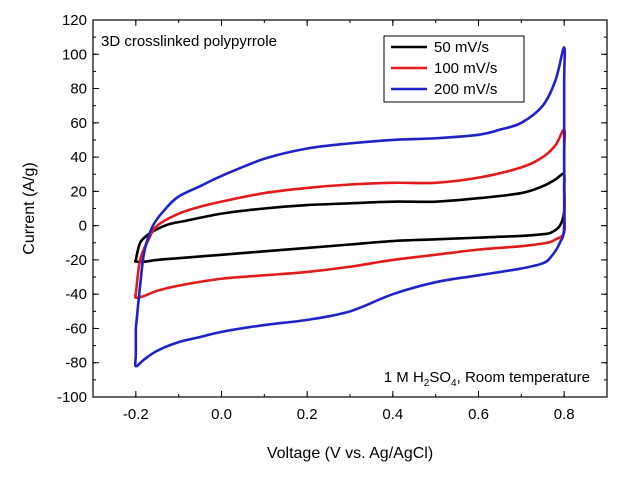 Image resolution: width=640 pixels, height=478 pixels. Describe the element at coordinates (74, 20) in the screenshot. I see `y-tick-label: 120` at that location.